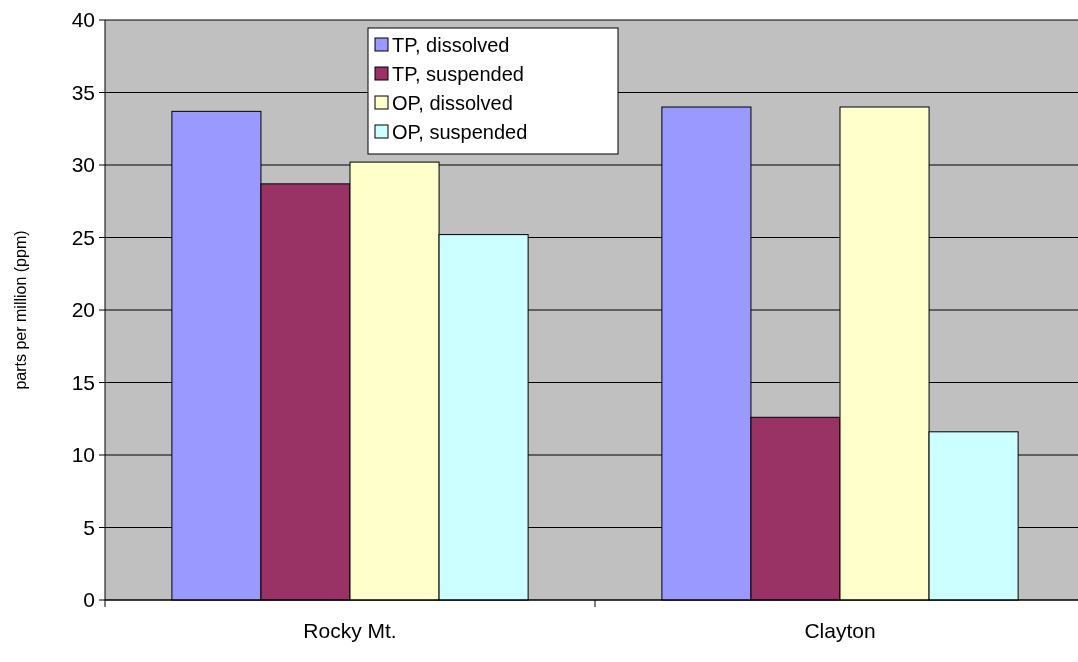 This screenshot has height=662, width=1078. I want to click on x-tick-label: Clayton, so click(840, 630).